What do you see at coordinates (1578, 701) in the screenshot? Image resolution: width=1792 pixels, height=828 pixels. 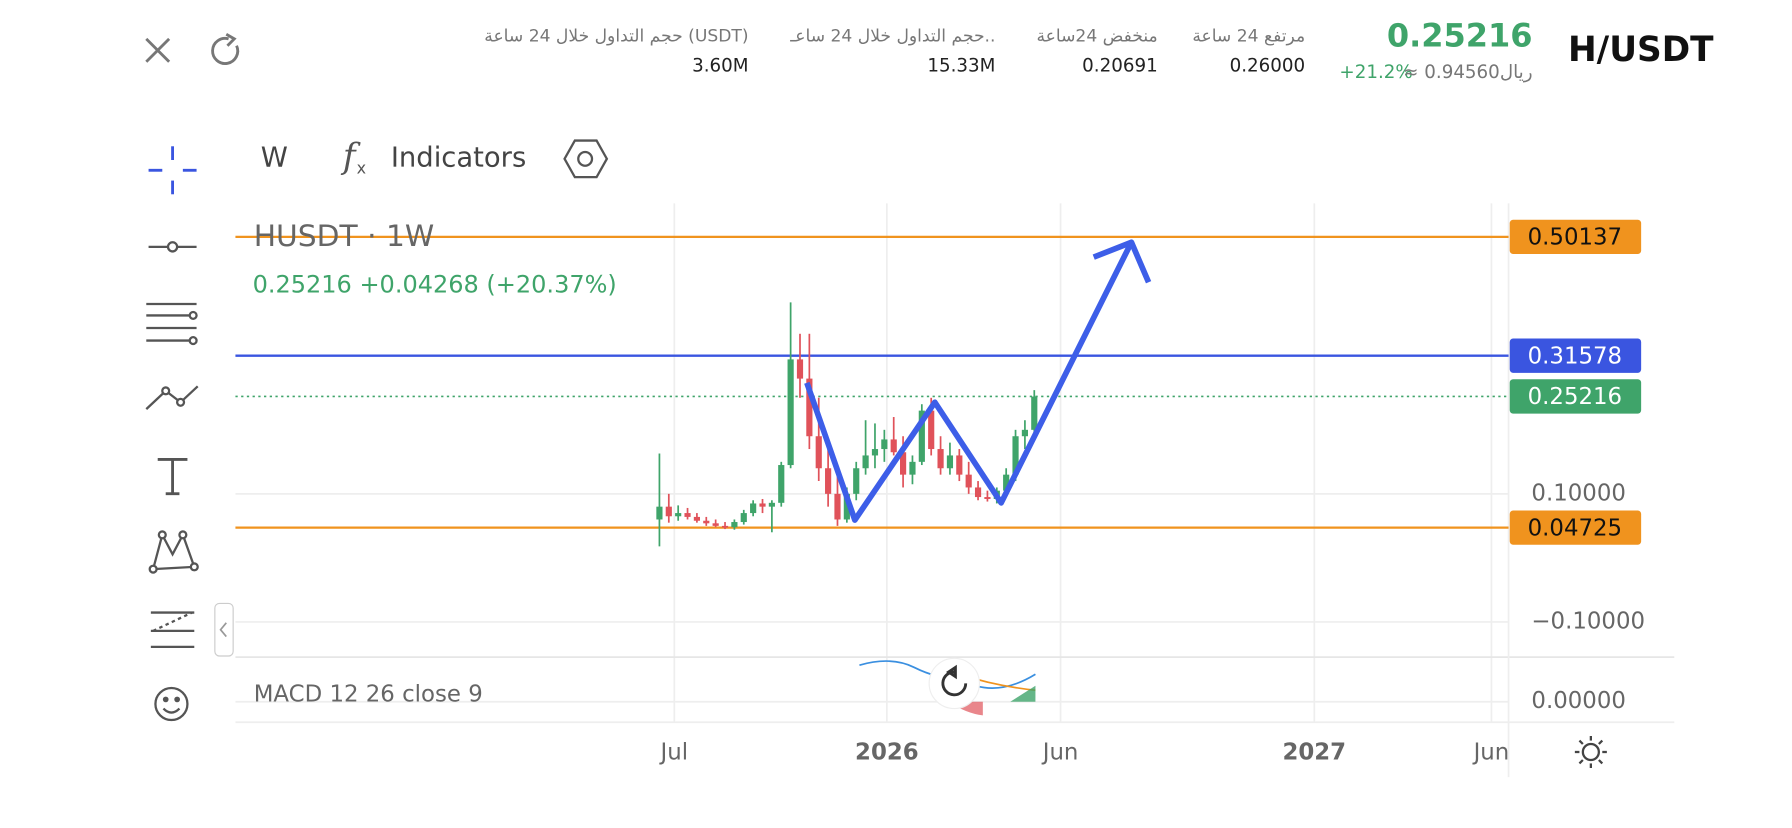 I see `macd-tick-label: 0.00000` at bounding box center [1578, 701].